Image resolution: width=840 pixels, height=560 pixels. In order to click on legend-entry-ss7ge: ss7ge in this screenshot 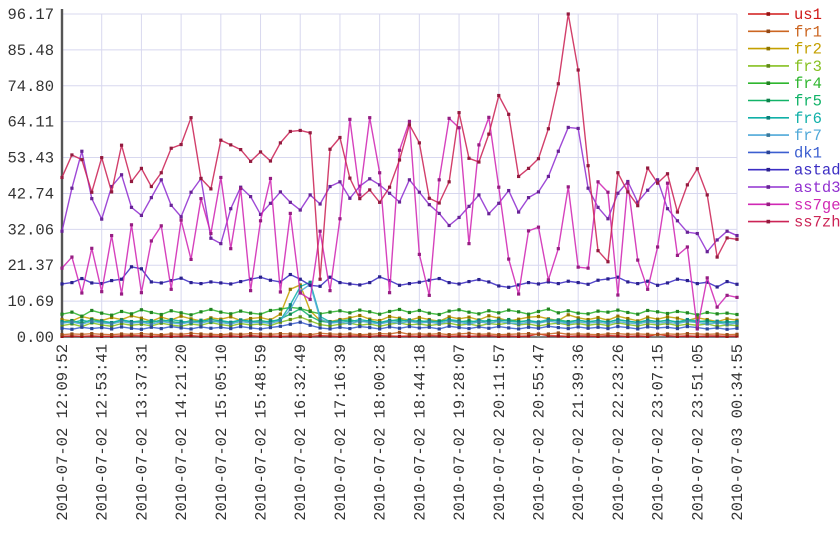, I will do `click(794, 205)`.